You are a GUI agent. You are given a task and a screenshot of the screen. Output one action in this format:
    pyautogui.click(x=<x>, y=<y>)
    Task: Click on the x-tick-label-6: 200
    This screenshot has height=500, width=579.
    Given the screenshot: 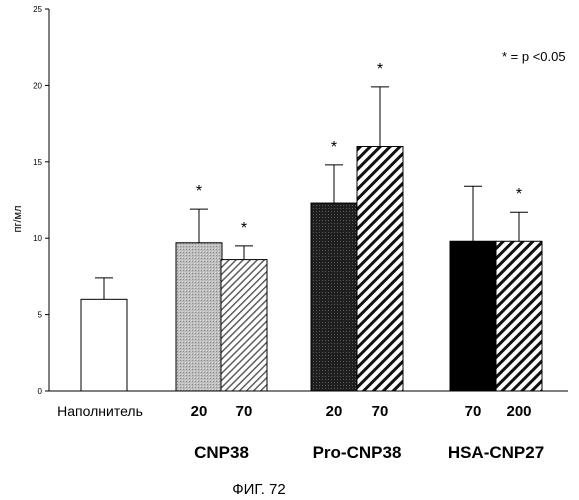 What is the action you would take?
    pyautogui.click(x=518, y=411)
    